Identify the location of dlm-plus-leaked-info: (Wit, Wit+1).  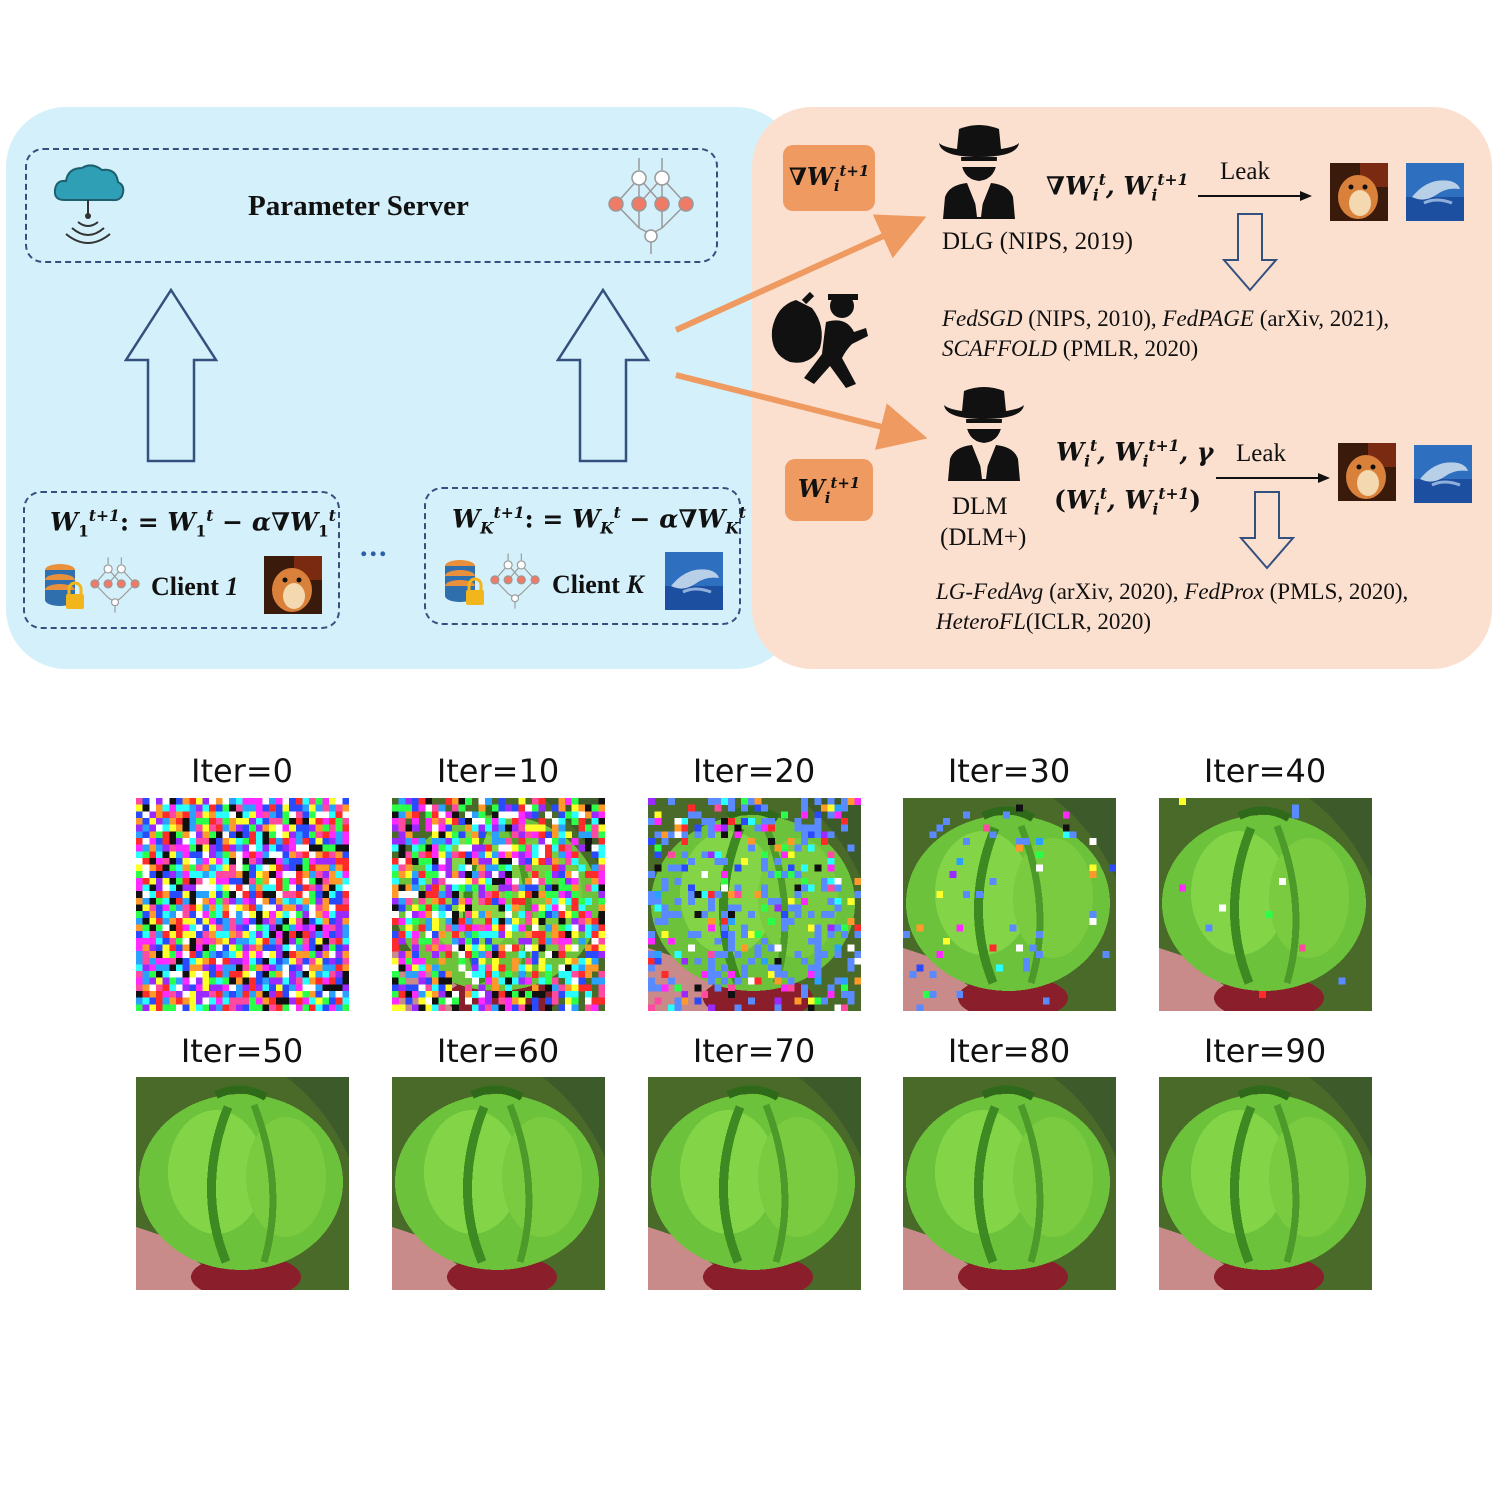
(1128, 501).